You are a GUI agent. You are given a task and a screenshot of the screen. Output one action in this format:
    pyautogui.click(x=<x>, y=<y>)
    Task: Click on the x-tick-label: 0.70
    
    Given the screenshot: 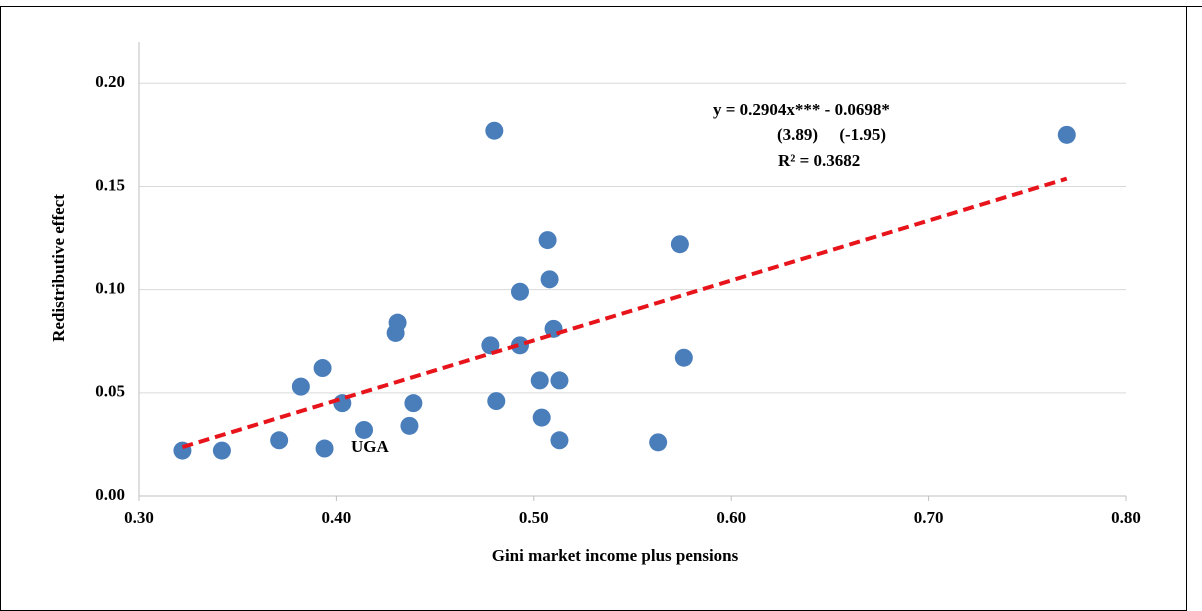 What is the action you would take?
    pyautogui.click(x=929, y=517)
    